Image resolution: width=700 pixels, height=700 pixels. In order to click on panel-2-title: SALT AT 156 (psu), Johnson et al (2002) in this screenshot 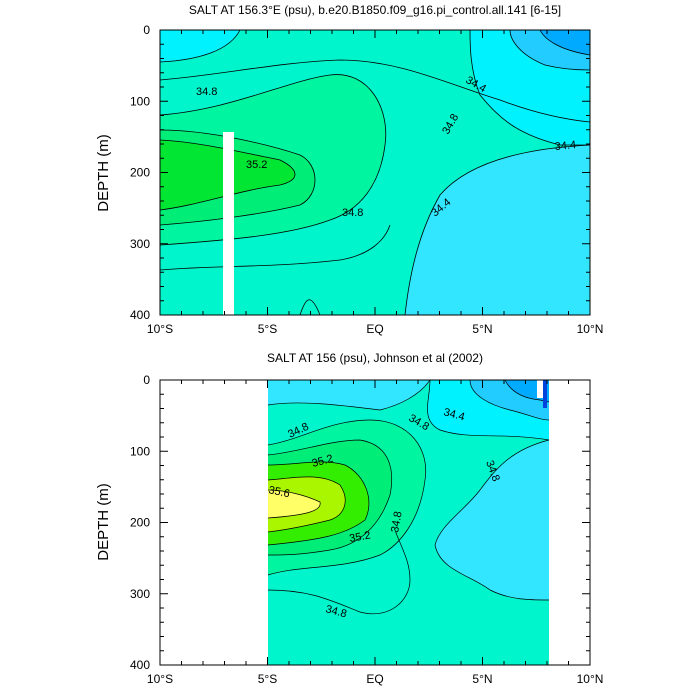, I will do `click(375, 358)`.